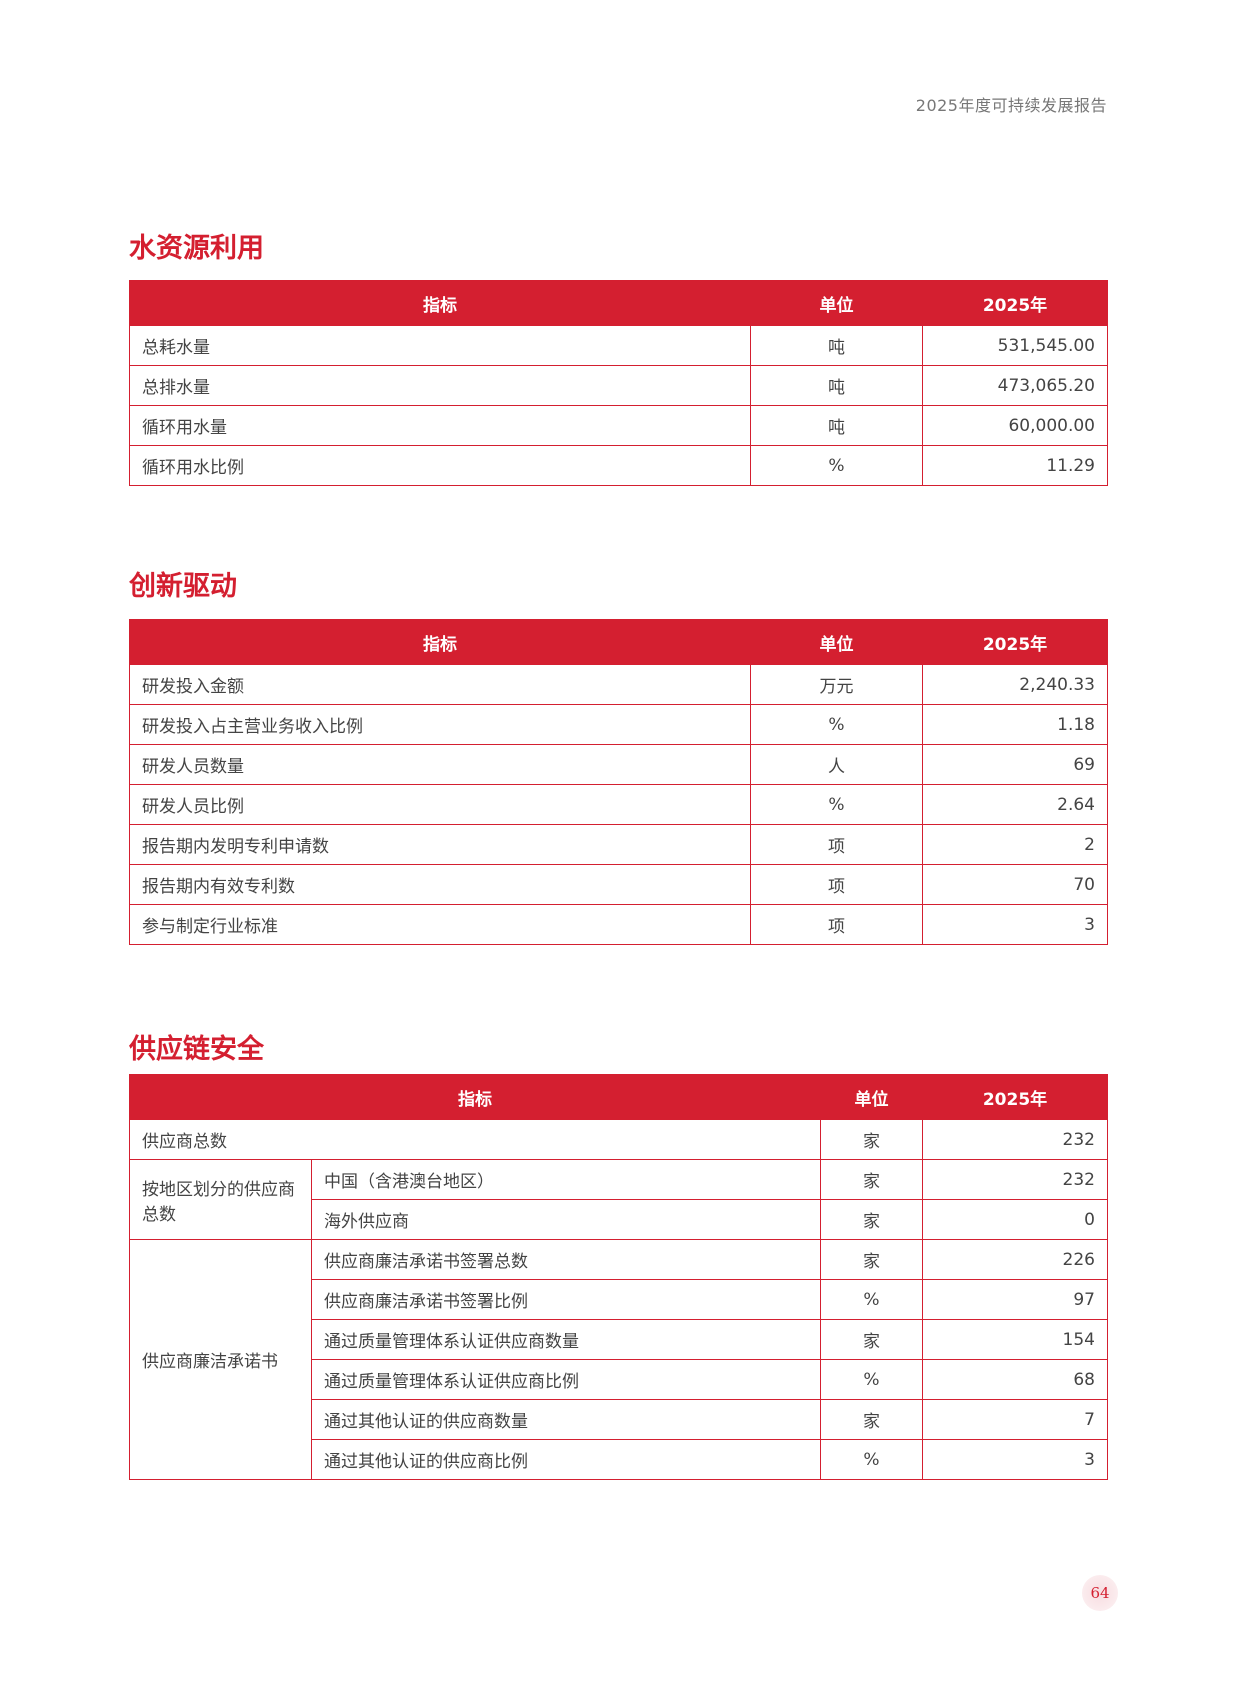 The height and width of the screenshot is (1683, 1240). What do you see at coordinates (836, 684) in the screenshot?
I see `unit-cell: 万元` at bounding box center [836, 684].